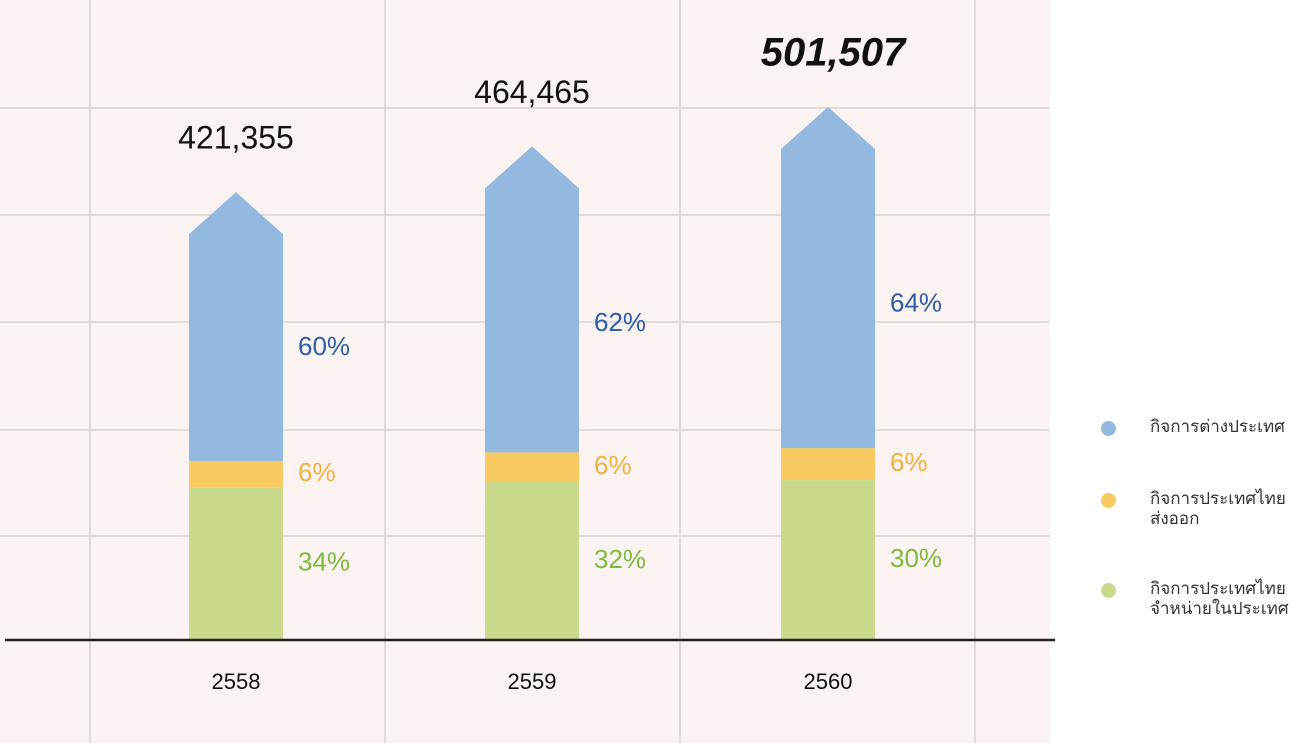  What do you see at coordinates (1219, 599) in the screenshot?
I see `legend-label: กิจการประเทศไทย จำหน่ายในประเทศ` at bounding box center [1219, 599].